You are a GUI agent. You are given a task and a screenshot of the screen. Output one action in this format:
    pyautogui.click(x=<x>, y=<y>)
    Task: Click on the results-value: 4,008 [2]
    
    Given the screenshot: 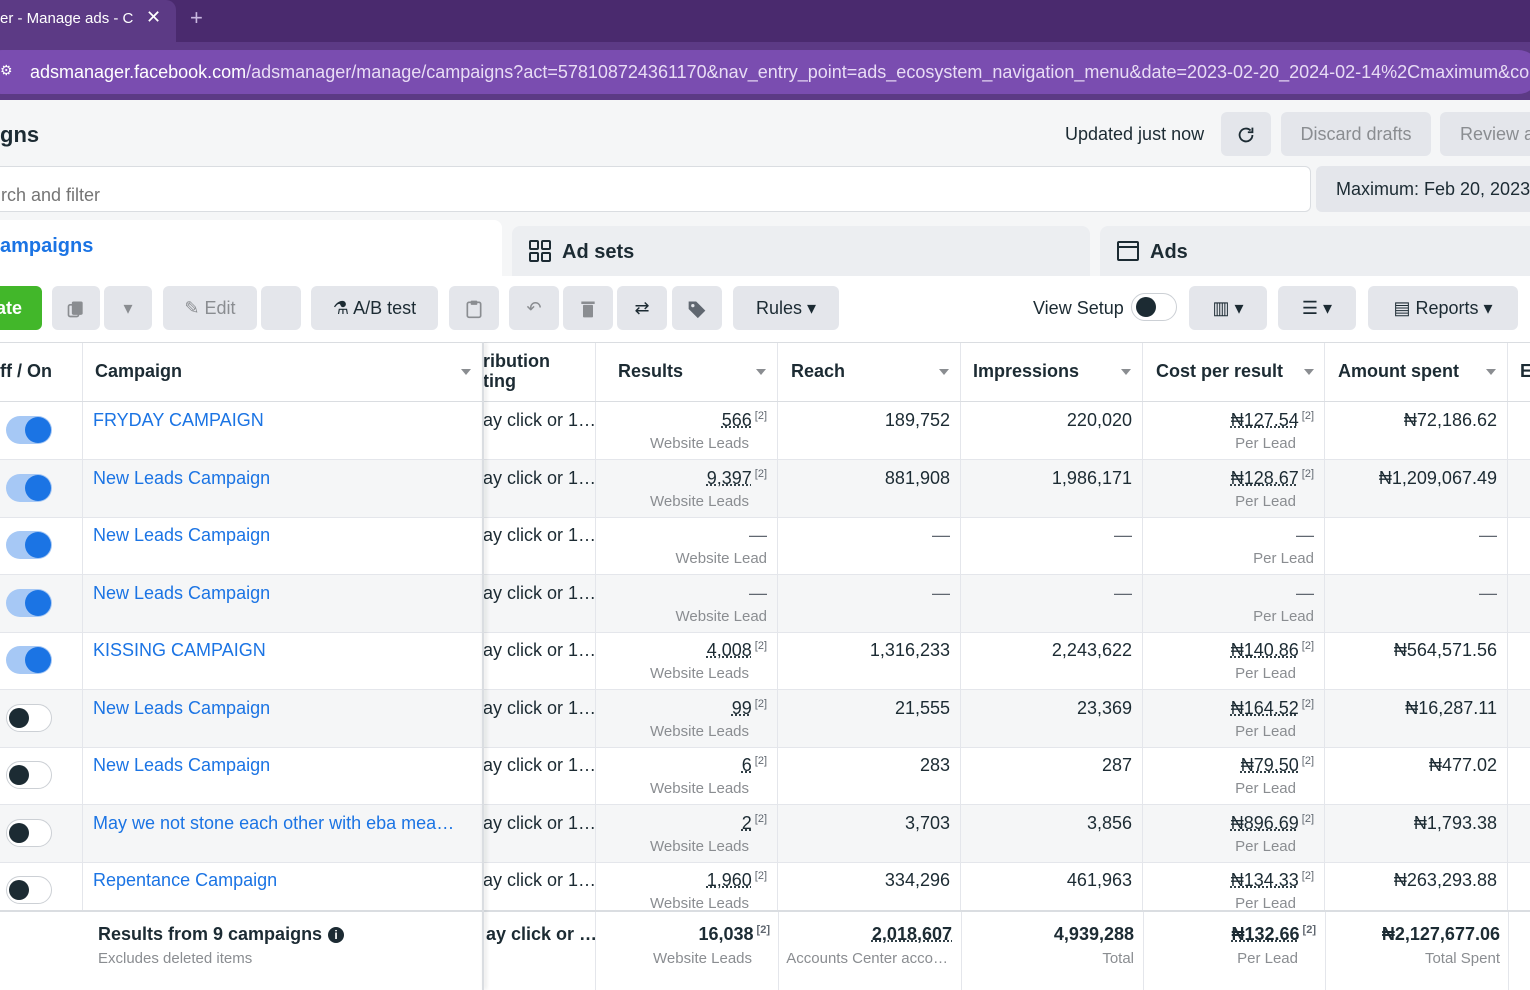 What is the action you would take?
    pyautogui.click(x=736, y=650)
    